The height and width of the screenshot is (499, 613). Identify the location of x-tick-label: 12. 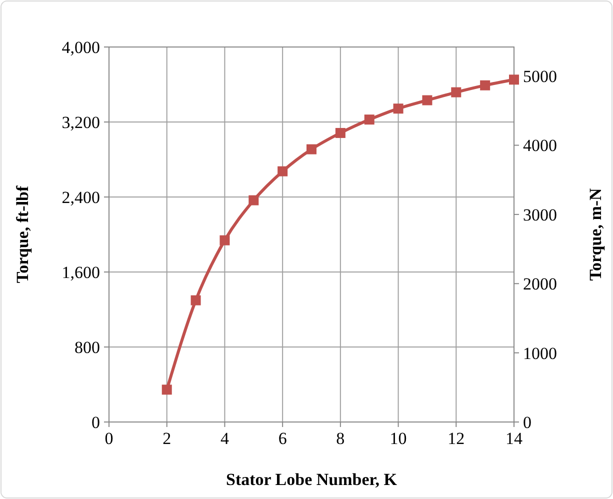
(456, 438).